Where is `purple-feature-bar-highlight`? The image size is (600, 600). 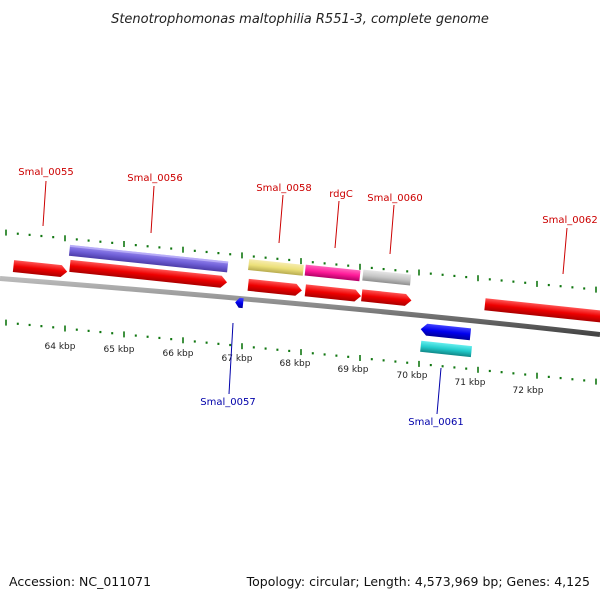 purple-feature-bar-highlight is located at coordinates (149, 254).